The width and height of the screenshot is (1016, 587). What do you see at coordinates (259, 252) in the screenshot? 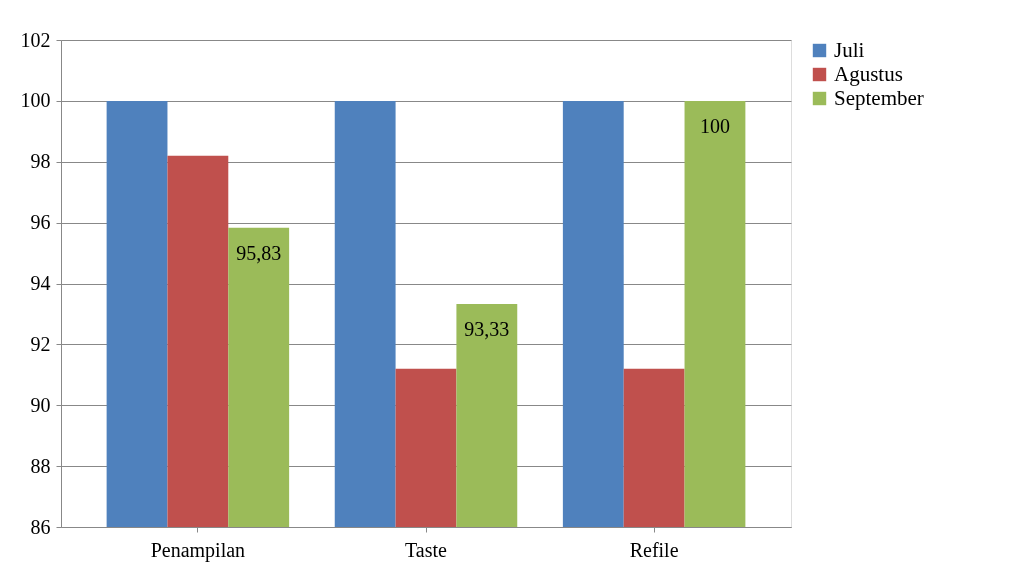
I see `data-label: 95,83` at bounding box center [259, 252].